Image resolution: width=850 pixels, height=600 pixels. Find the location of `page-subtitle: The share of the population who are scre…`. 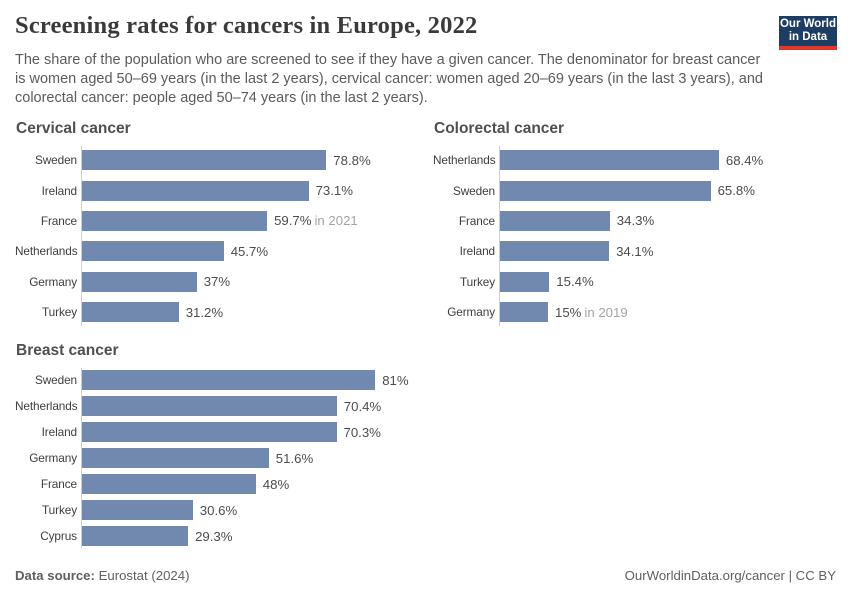

page-subtitle: The share of the population who are scre… is located at coordinates (389, 79).